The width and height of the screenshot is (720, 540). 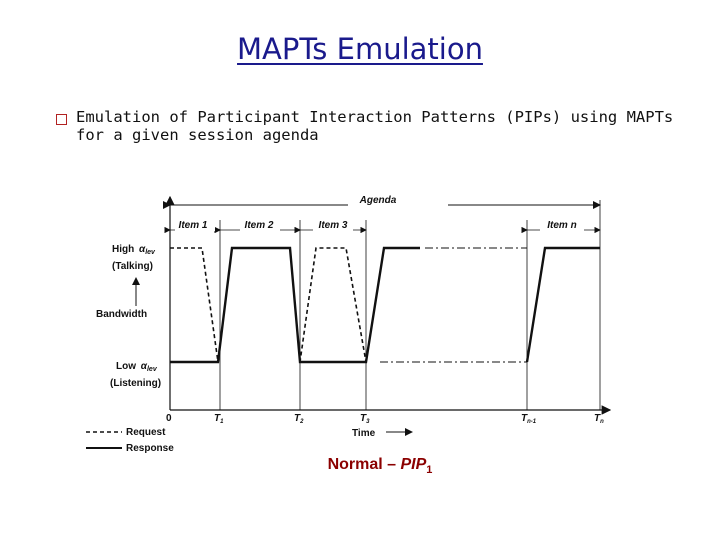 I want to click on request-dashdot, so click(x=453, y=305).